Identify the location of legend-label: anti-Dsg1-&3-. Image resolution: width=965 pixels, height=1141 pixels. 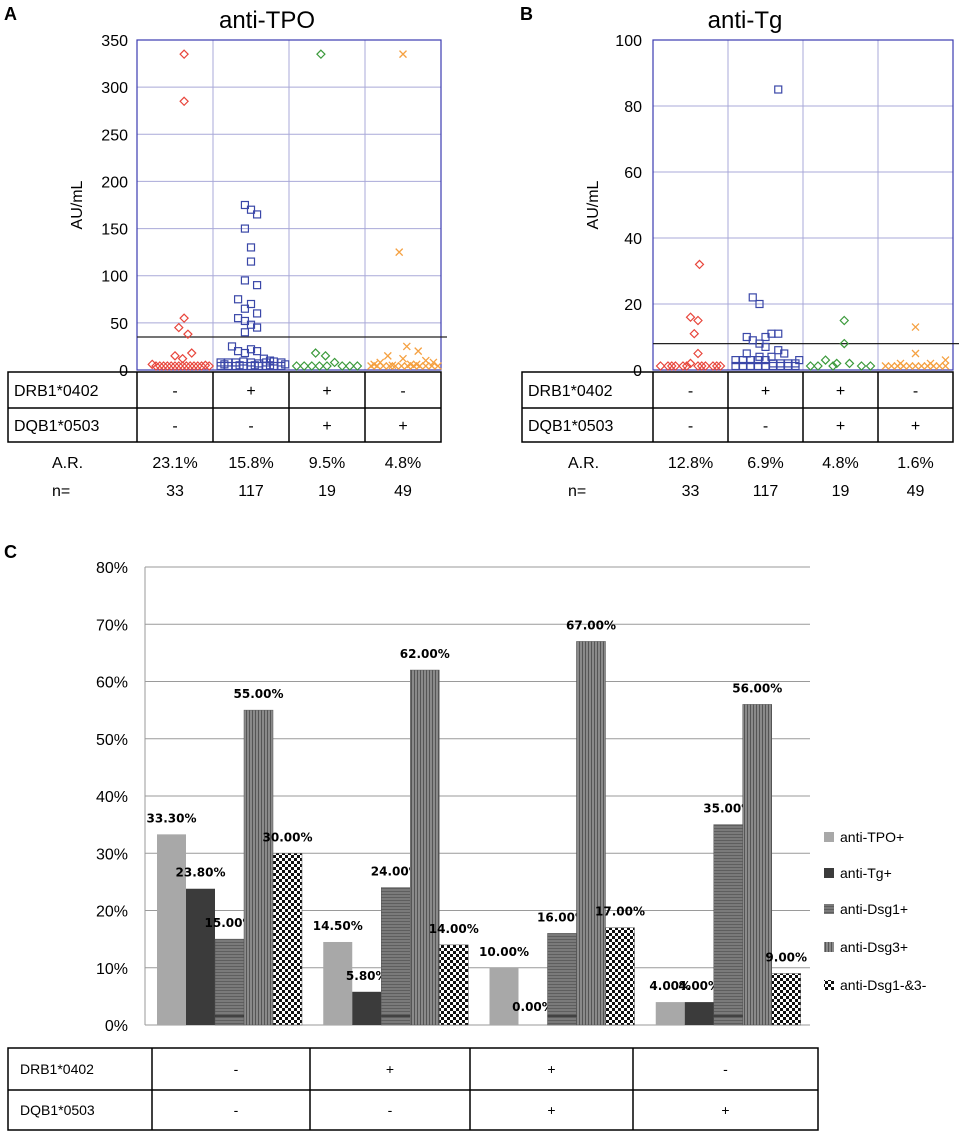
(883, 985).